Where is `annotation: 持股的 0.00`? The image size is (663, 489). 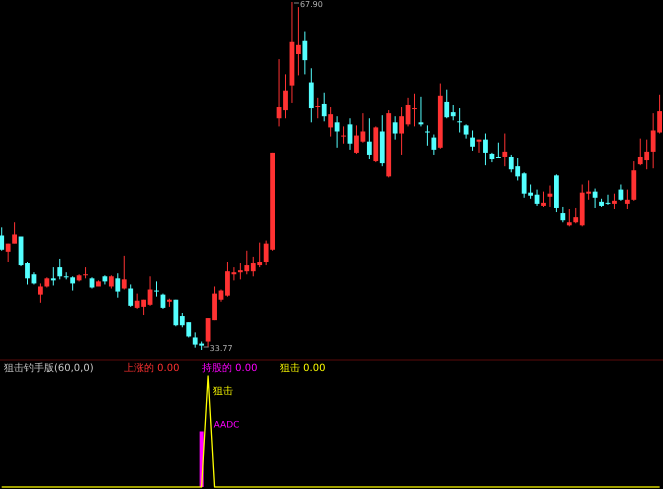
annotation: 持股的 0.00 is located at coordinates (230, 368).